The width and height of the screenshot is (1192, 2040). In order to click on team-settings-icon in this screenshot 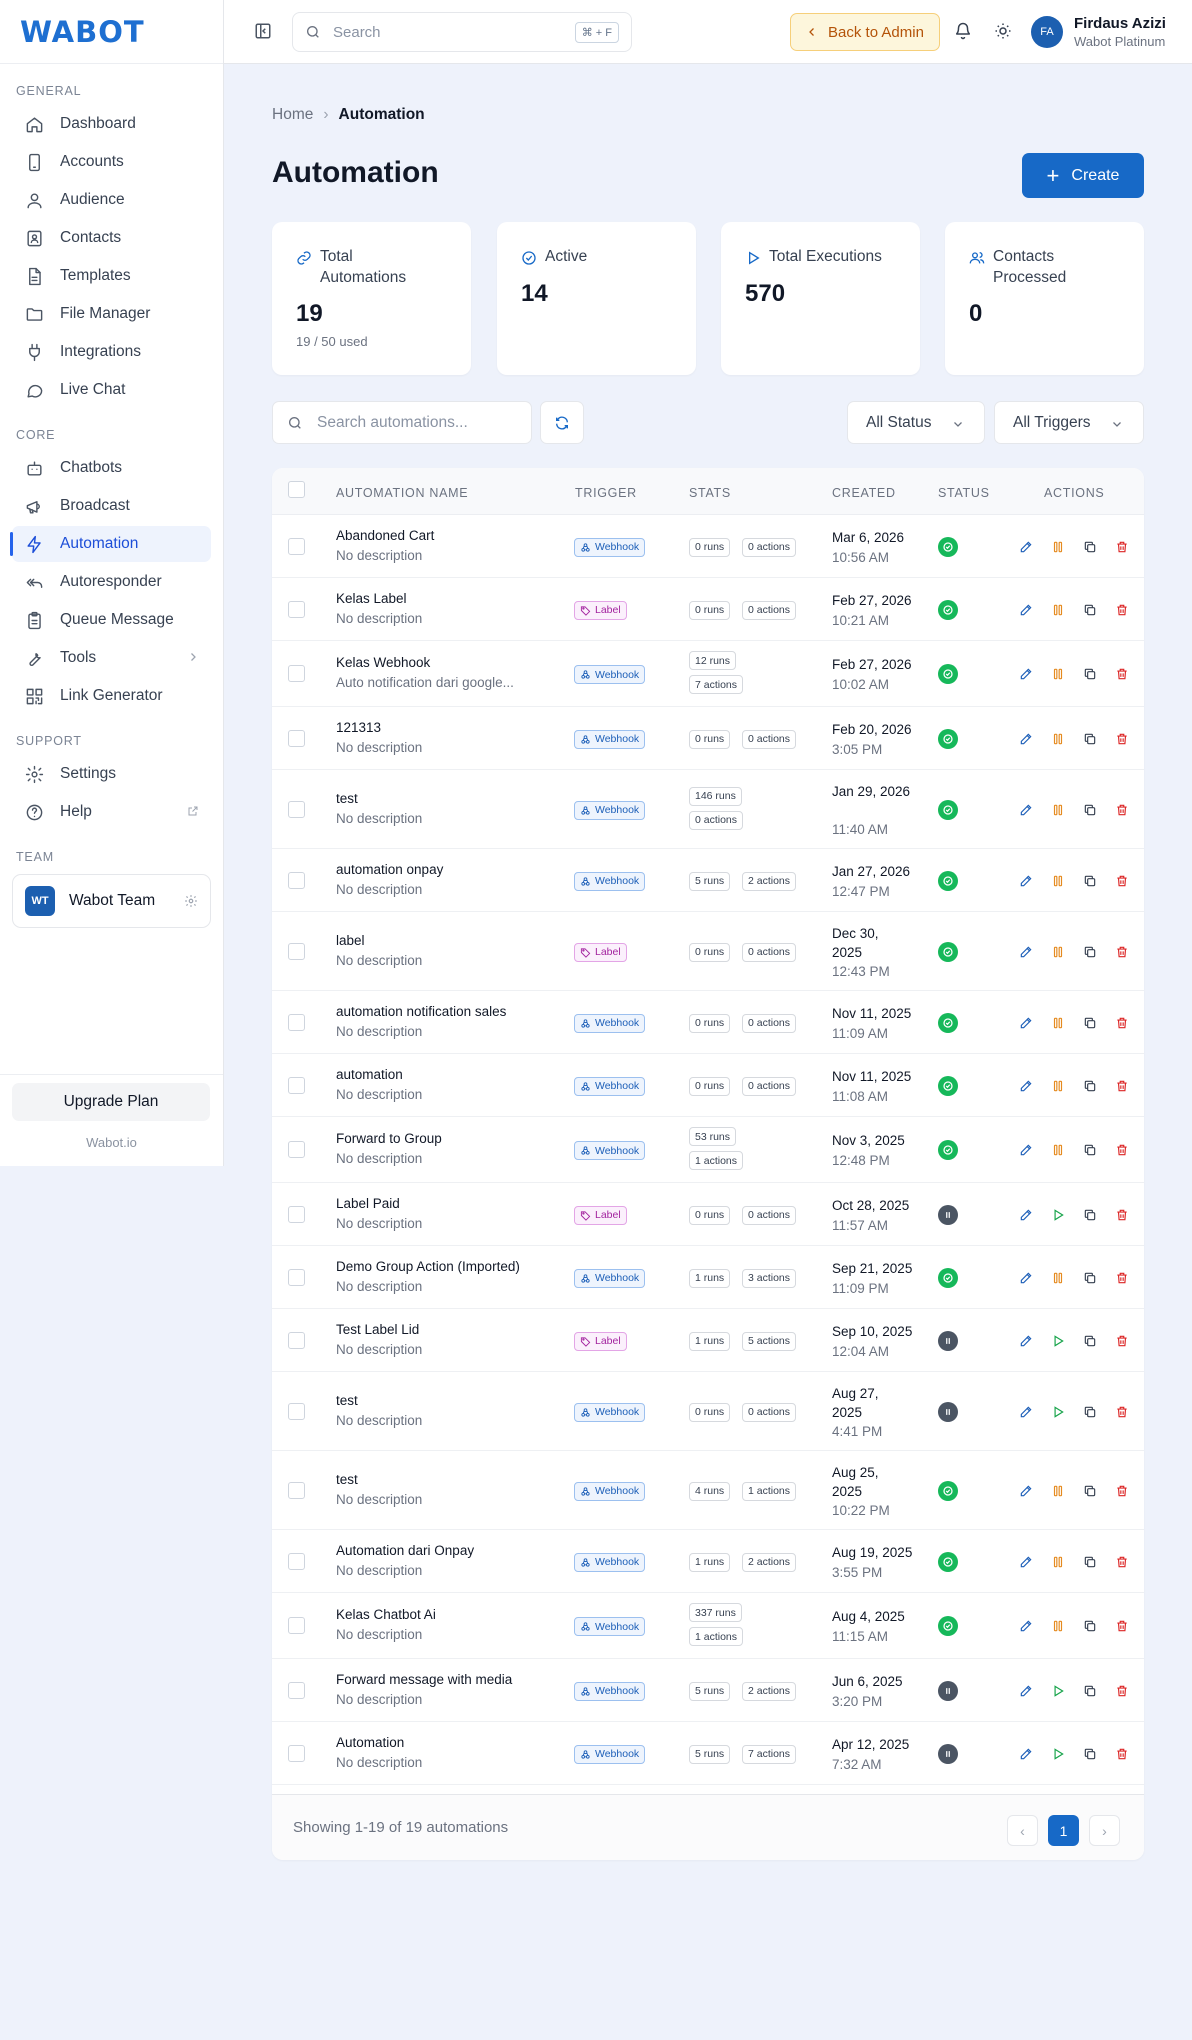, I will do `click(191, 901)`.